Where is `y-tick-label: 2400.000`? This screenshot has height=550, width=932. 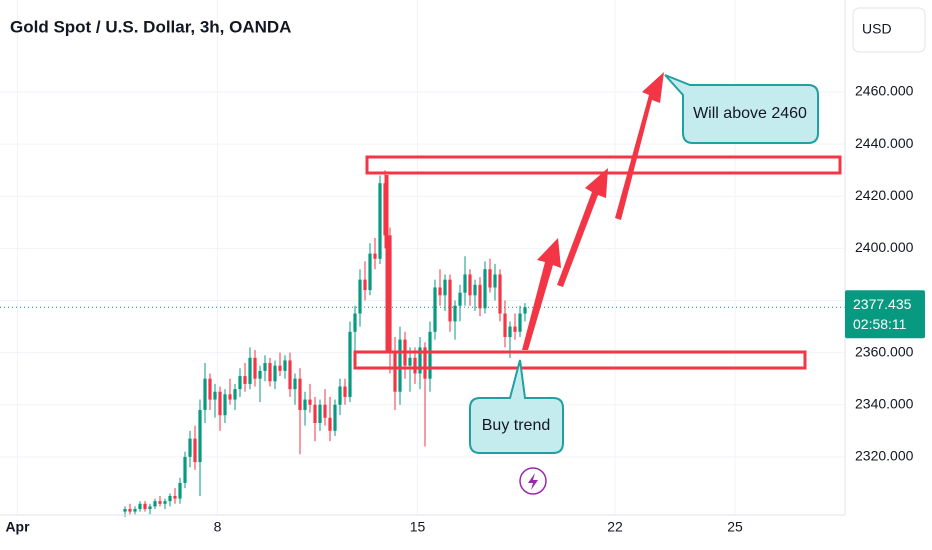
y-tick-label: 2400.000 is located at coordinates (884, 247).